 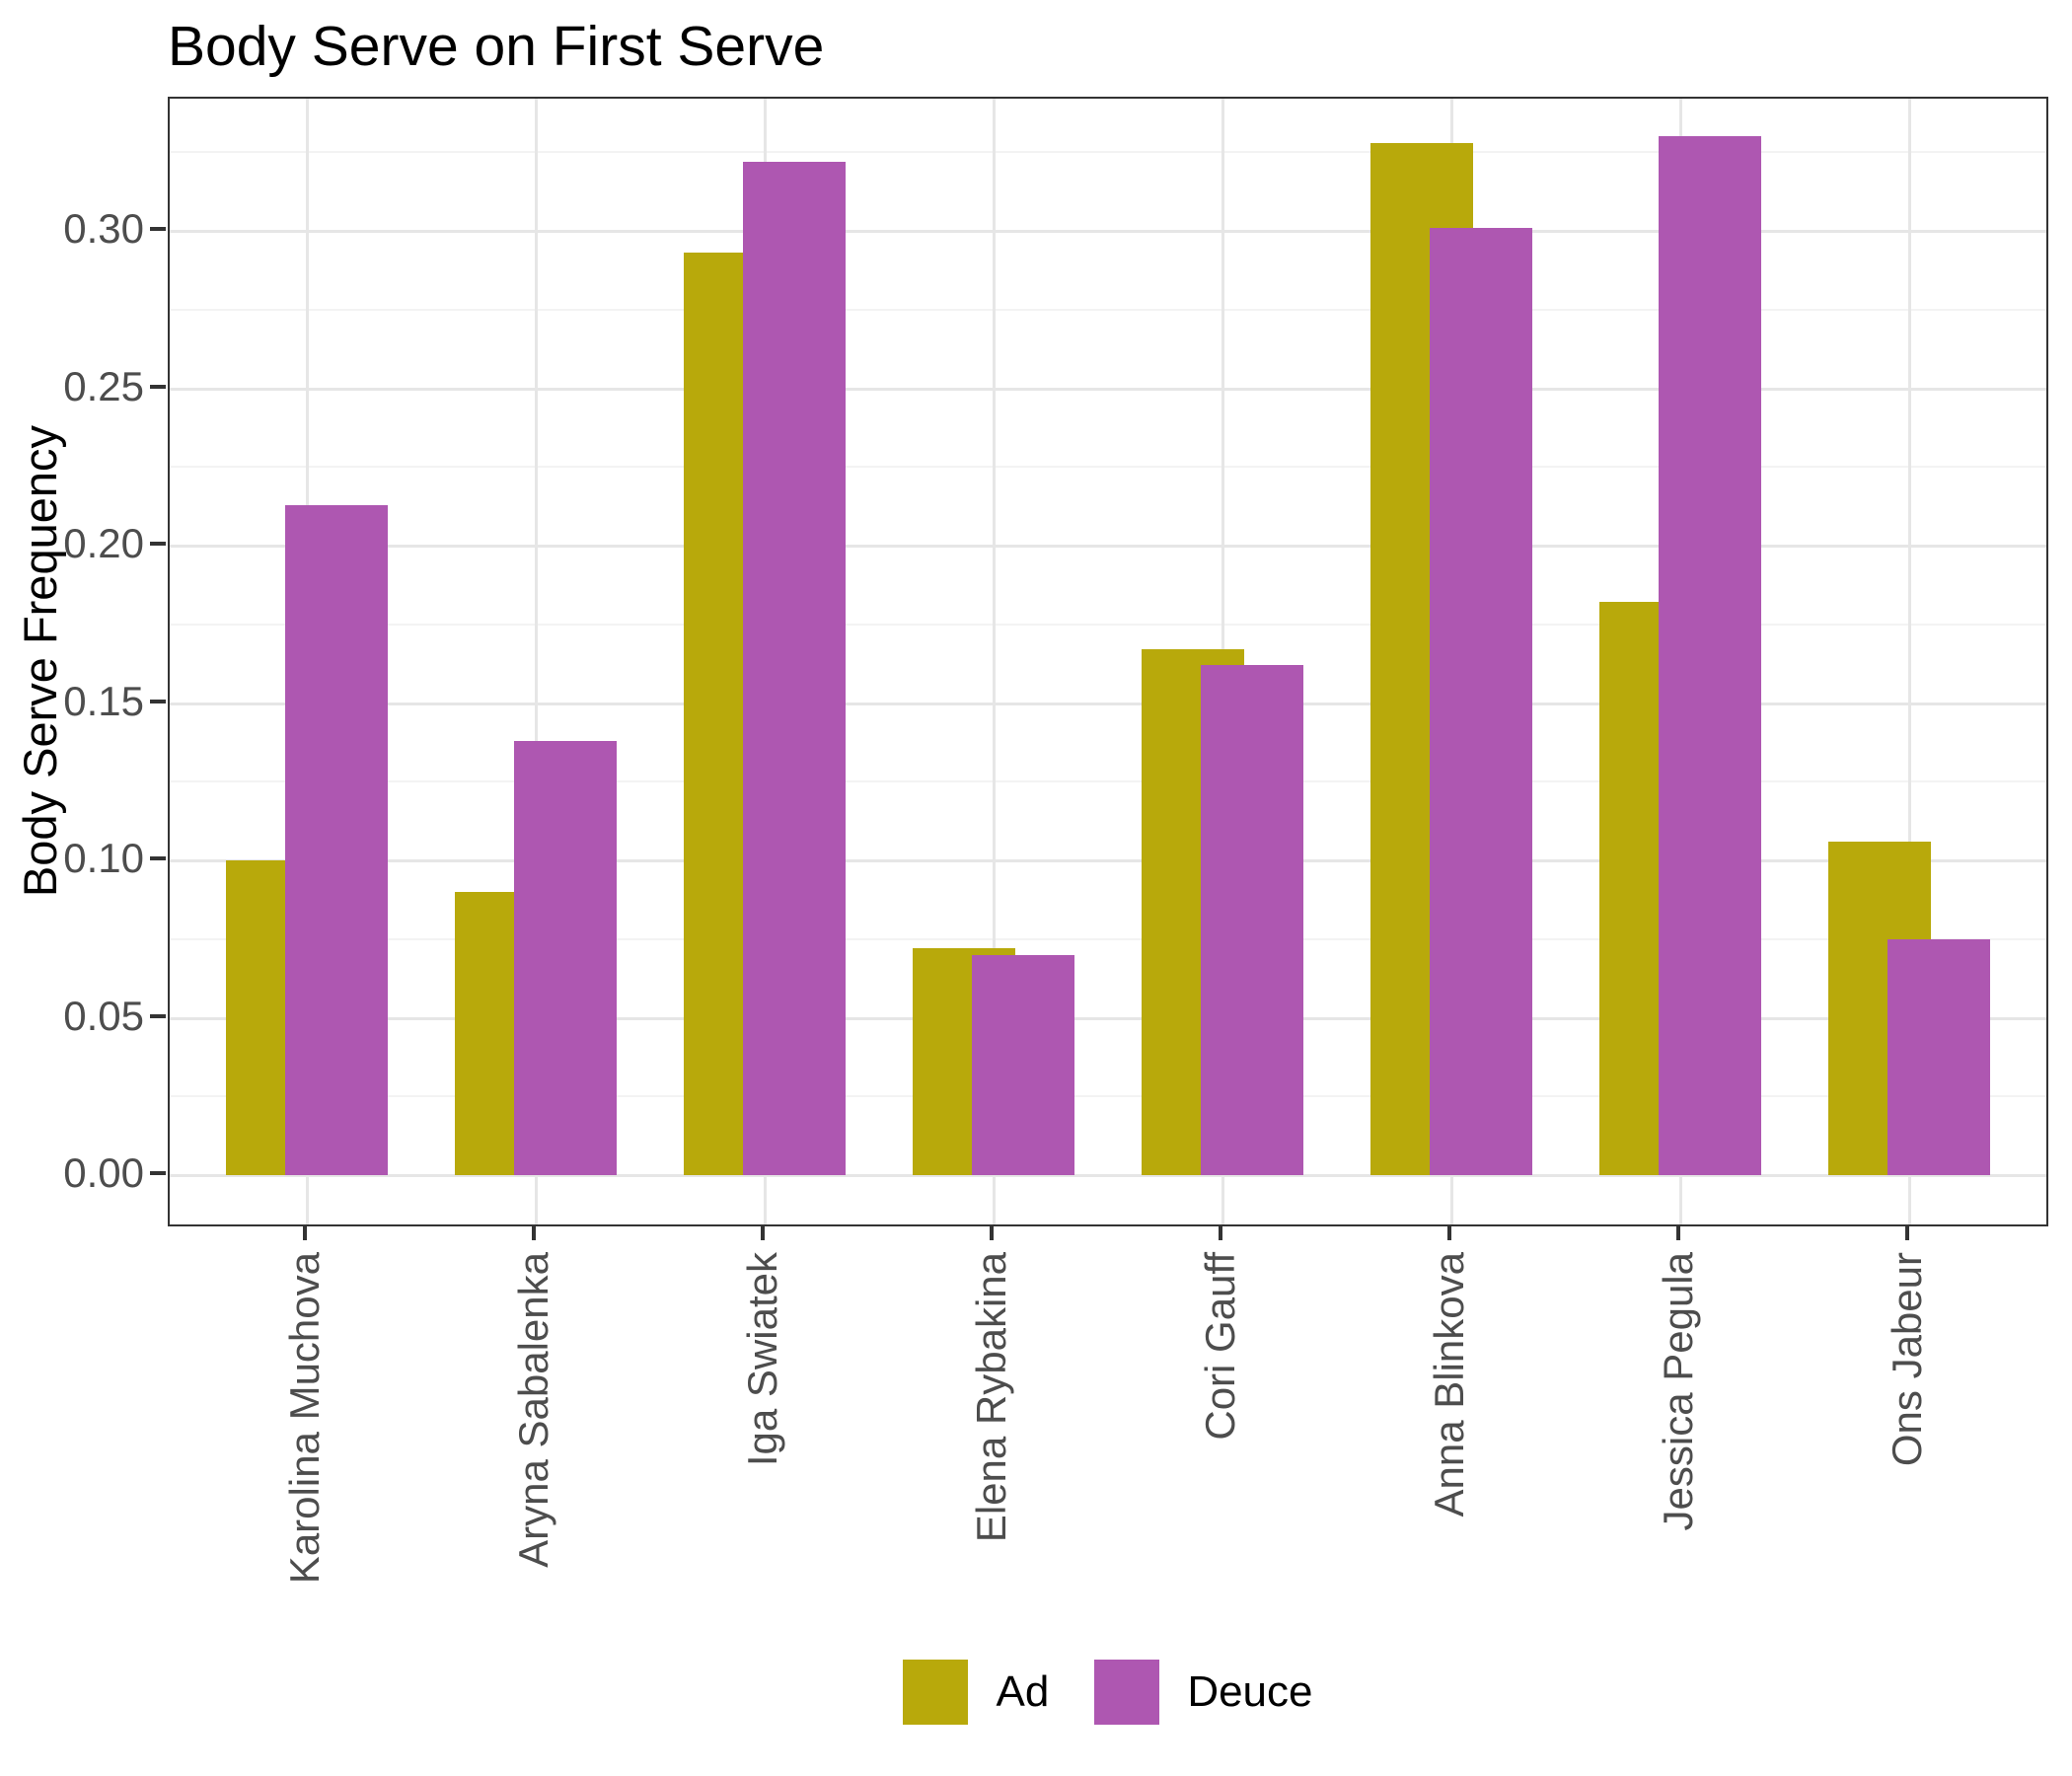 What do you see at coordinates (104, 543) in the screenshot?
I see `y-tick-label: 0.20` at bounding box center [104, 543].